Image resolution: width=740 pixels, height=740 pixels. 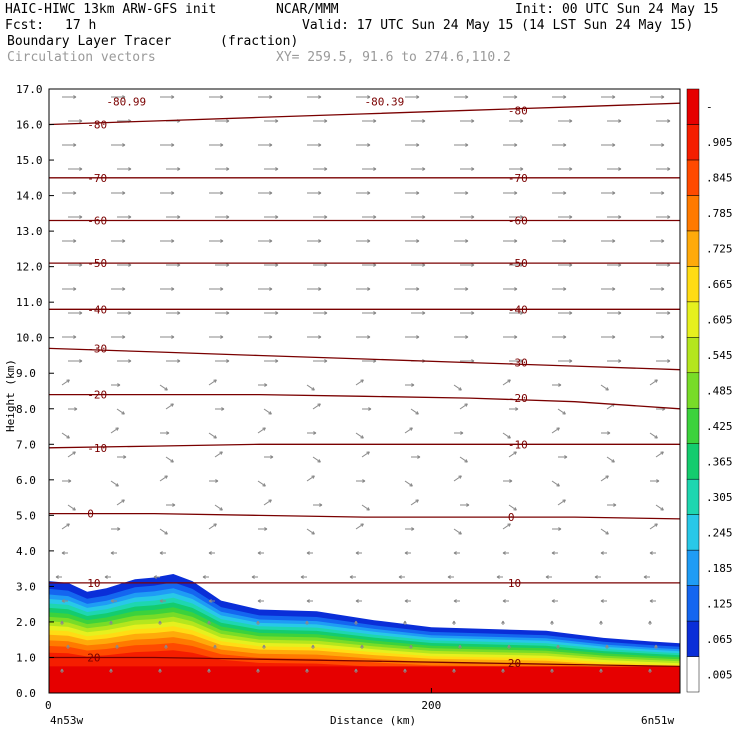 What do you see at coordinates (719, 497) in the screenshot?
I see `colorbar-label: .305` at bounding box center [719, 497].